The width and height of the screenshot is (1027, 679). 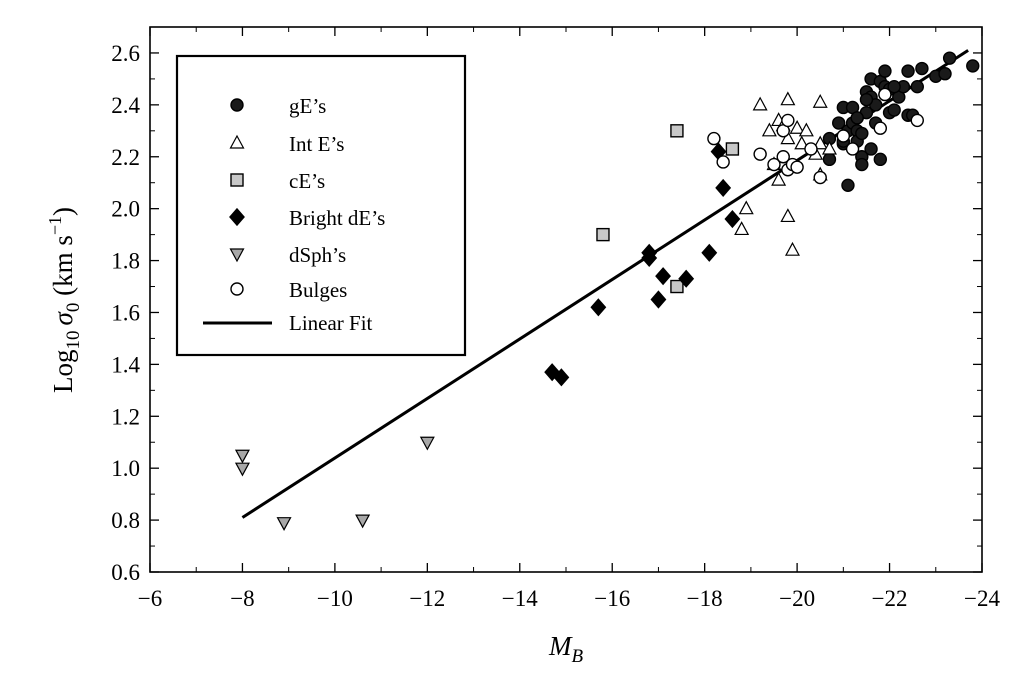 I want to click on x-tick-label: −12, so click(x=427, y=598).